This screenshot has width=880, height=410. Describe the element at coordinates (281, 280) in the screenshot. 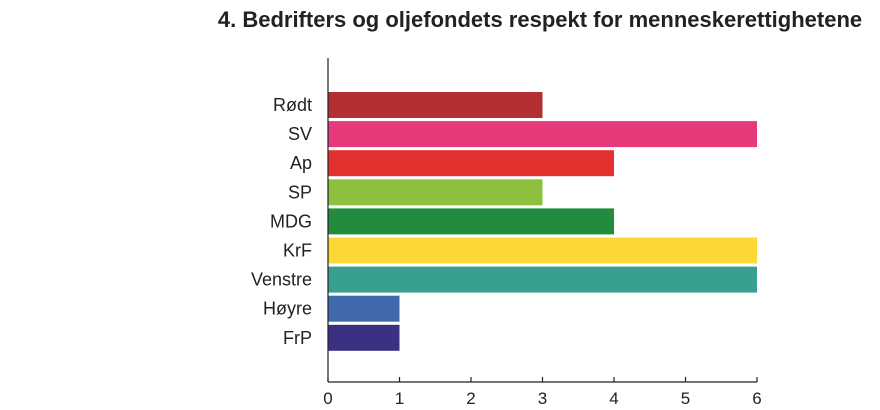

I see `category-label-6: Venstre` at that location.